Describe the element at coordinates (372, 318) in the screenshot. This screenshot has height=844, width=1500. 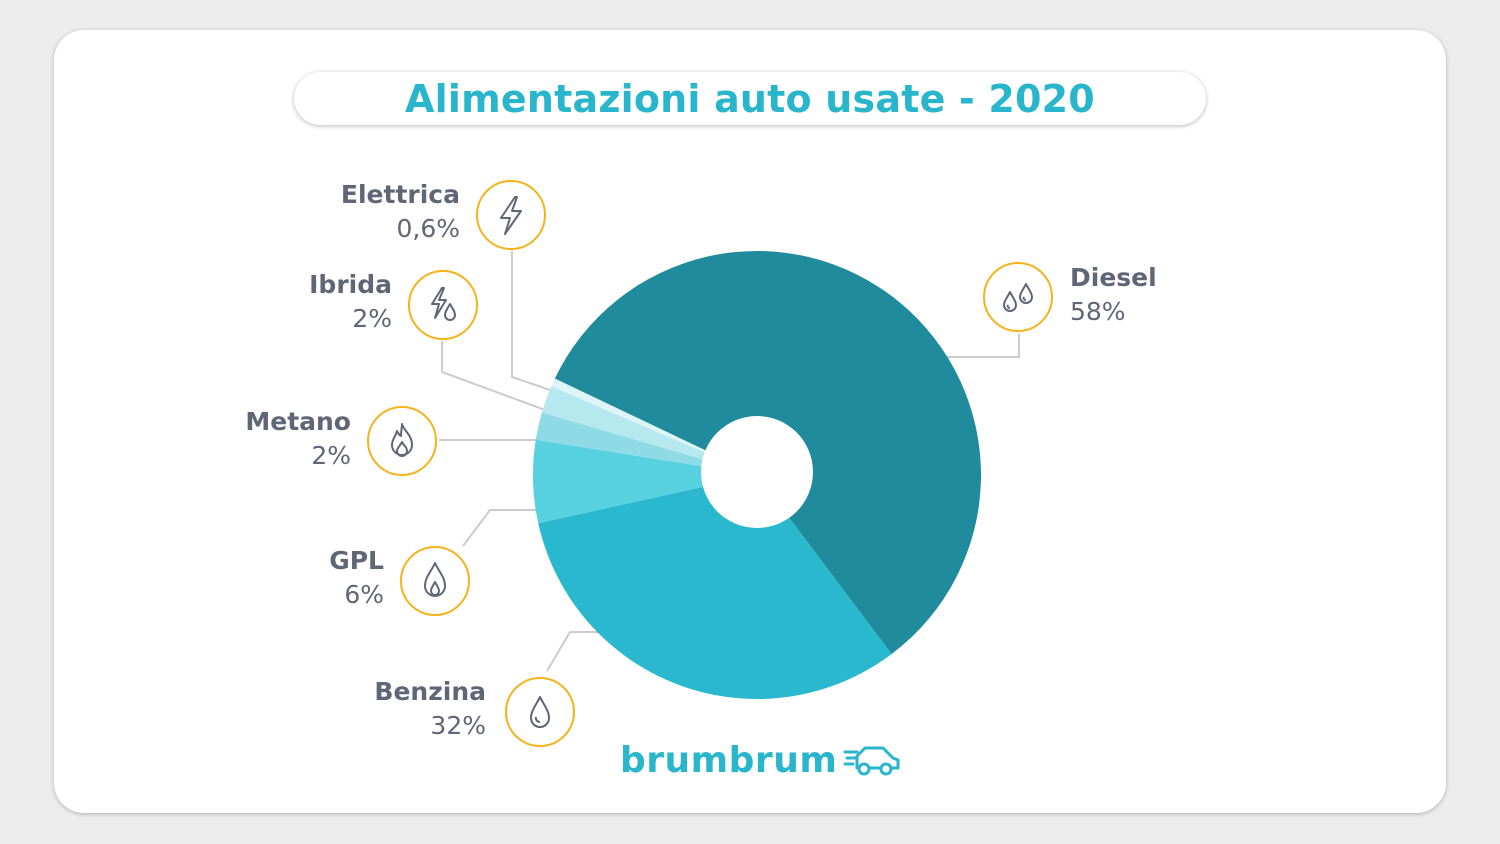
I see `label-ibrida-value: 2%` at that location.